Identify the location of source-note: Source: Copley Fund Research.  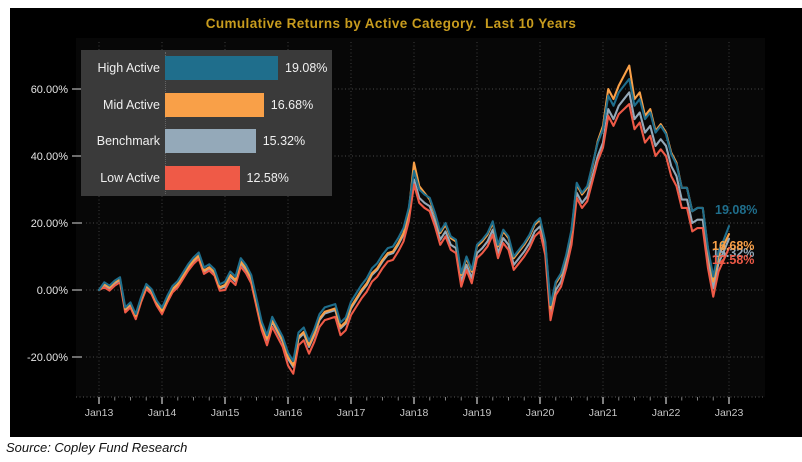
(97, 447).